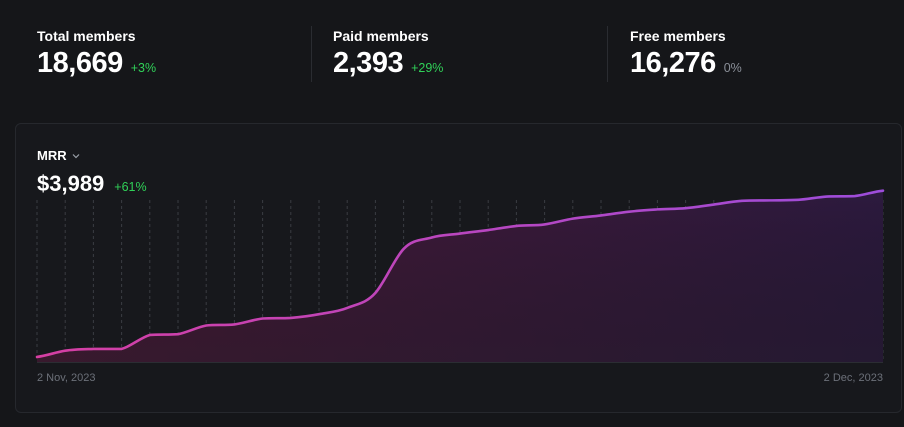 The height and width of the screenshot is (427, 904). What do you see at coordinates (853, 378) in the screenshot?
I see `x-axis-end-label: 2 Dec, 2023` at bounding box center [853, 378].